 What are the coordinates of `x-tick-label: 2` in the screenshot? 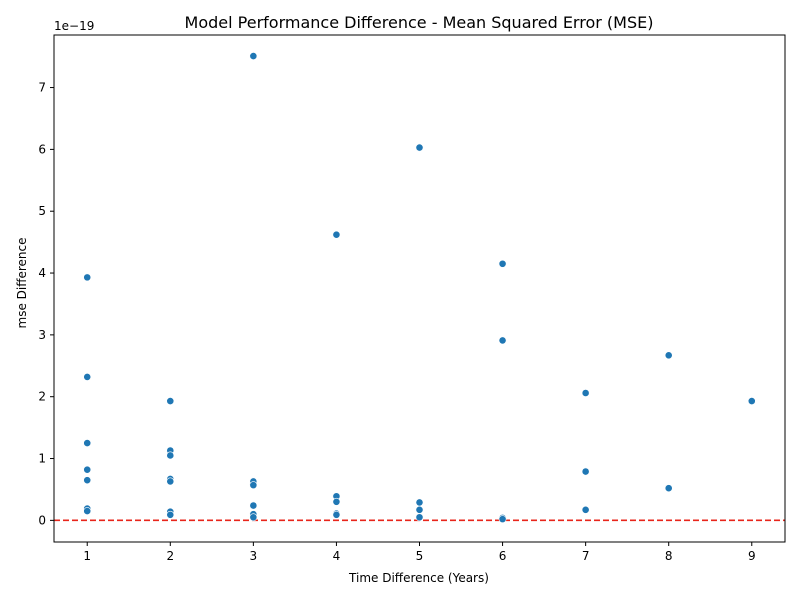 It's located at (170, 556).